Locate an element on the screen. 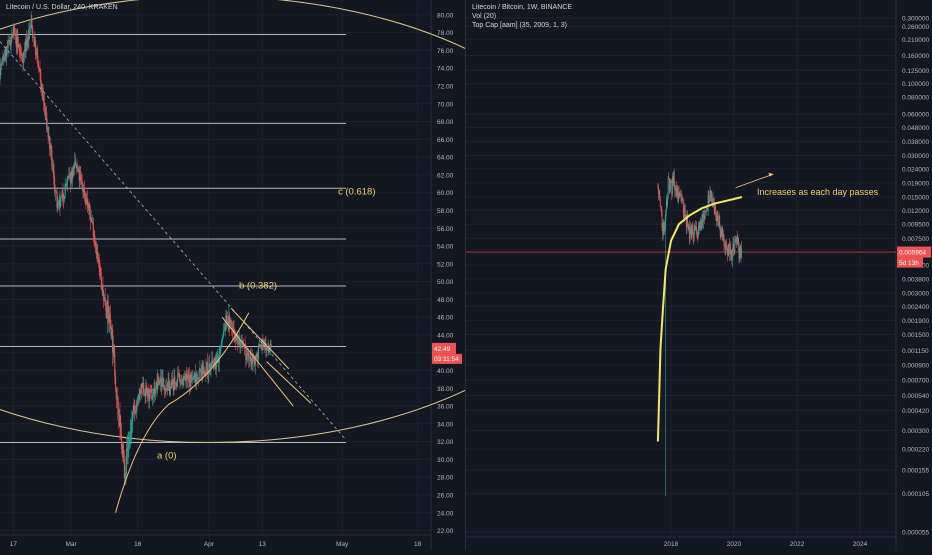 The image size is (932, 555). curved-support-line is located at coordinates (182, 412).